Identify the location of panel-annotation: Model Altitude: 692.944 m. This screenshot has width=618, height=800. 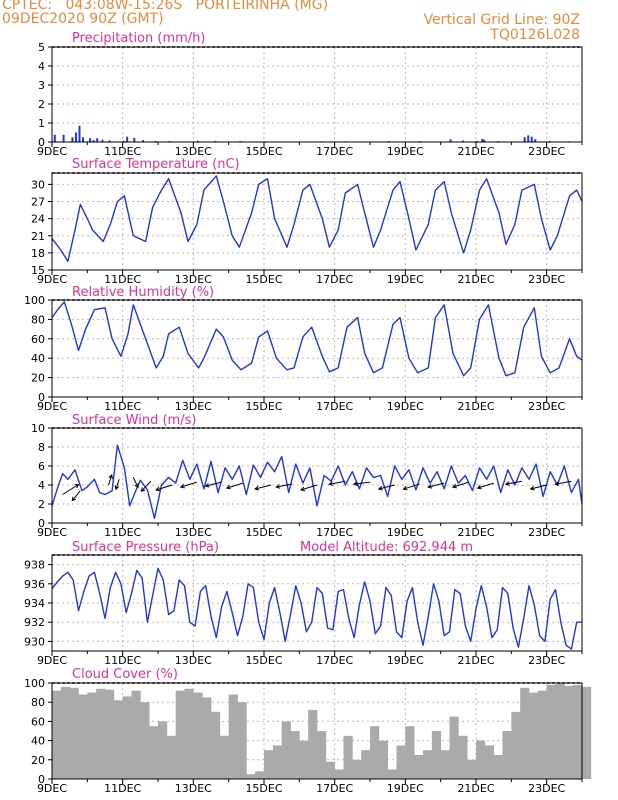
(386, 547).